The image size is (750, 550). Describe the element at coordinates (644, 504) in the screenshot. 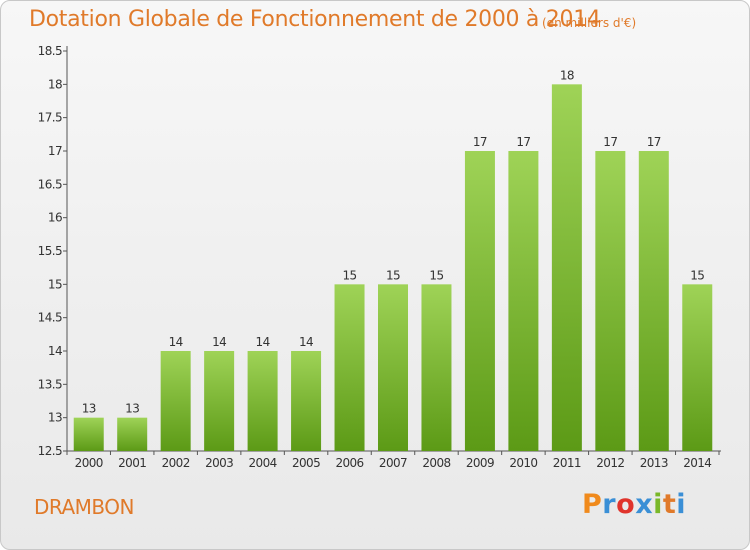

I see `brand-letter: x` at that location.